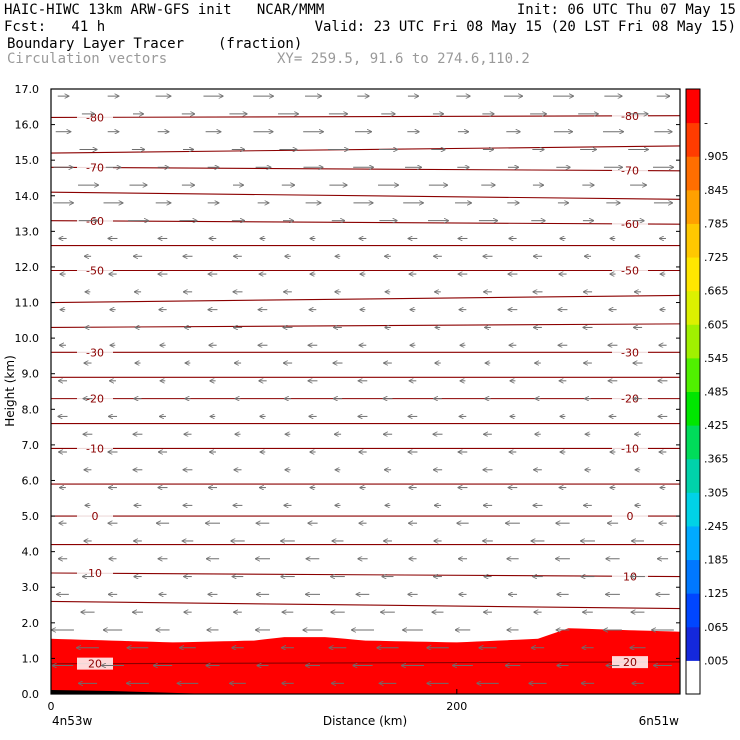  I want to click on colorbar-label: .725, so click(716, 257).